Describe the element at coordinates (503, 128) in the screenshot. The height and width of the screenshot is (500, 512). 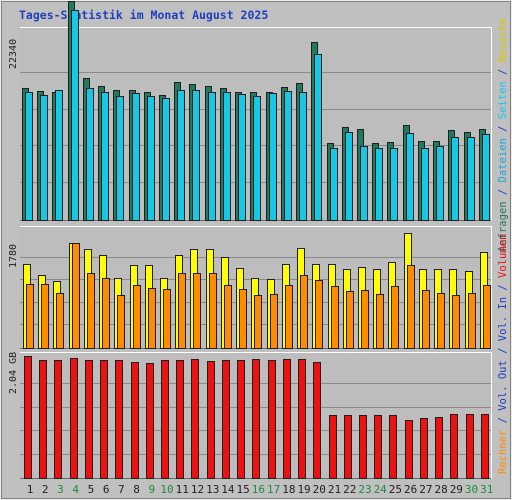
I see `right-label-top-part-4: /` at that location.